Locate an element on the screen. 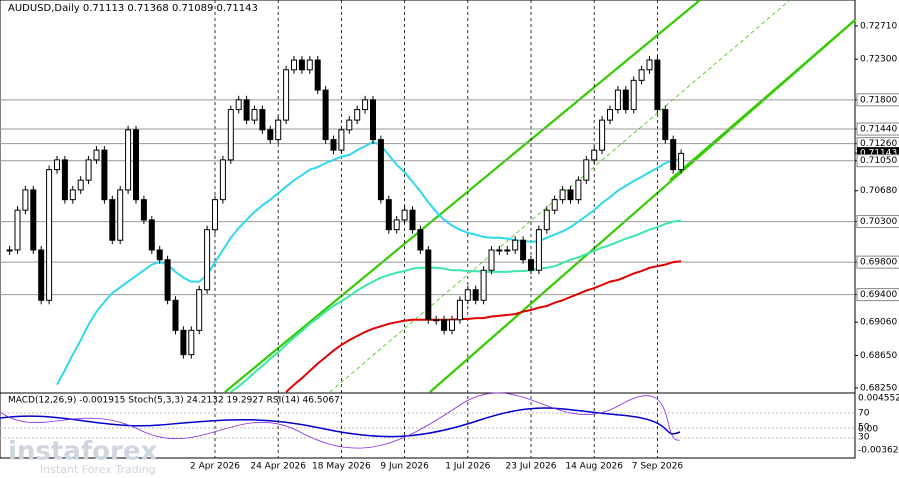  y-tick-label: 0.70300 is located at coordinates (878, 222).